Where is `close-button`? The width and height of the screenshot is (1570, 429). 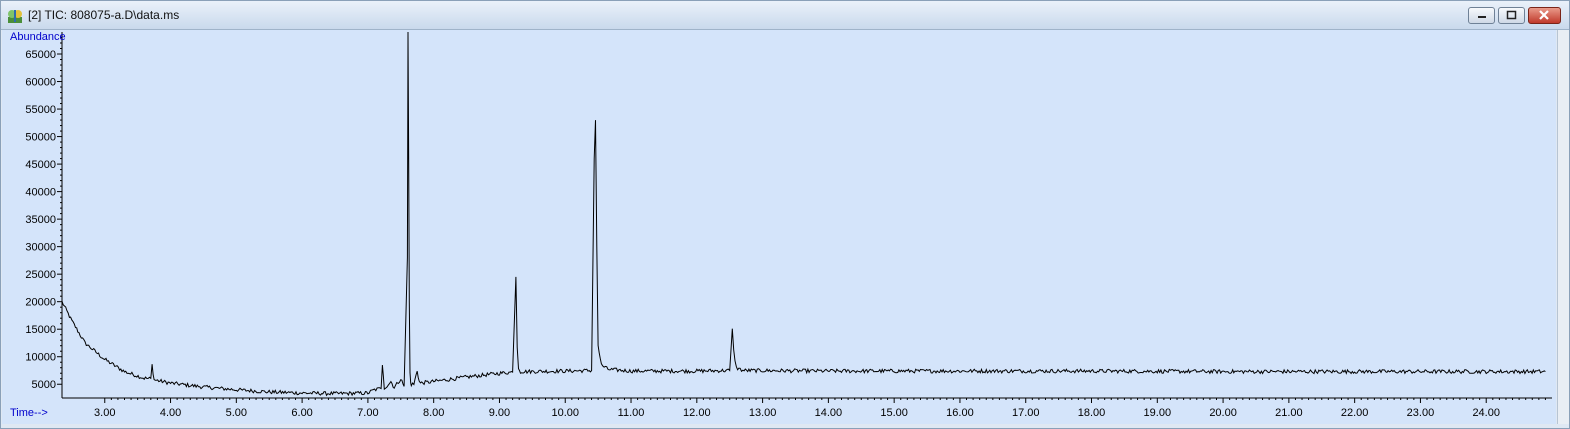
close-button is located at coordinates (1544, 15).